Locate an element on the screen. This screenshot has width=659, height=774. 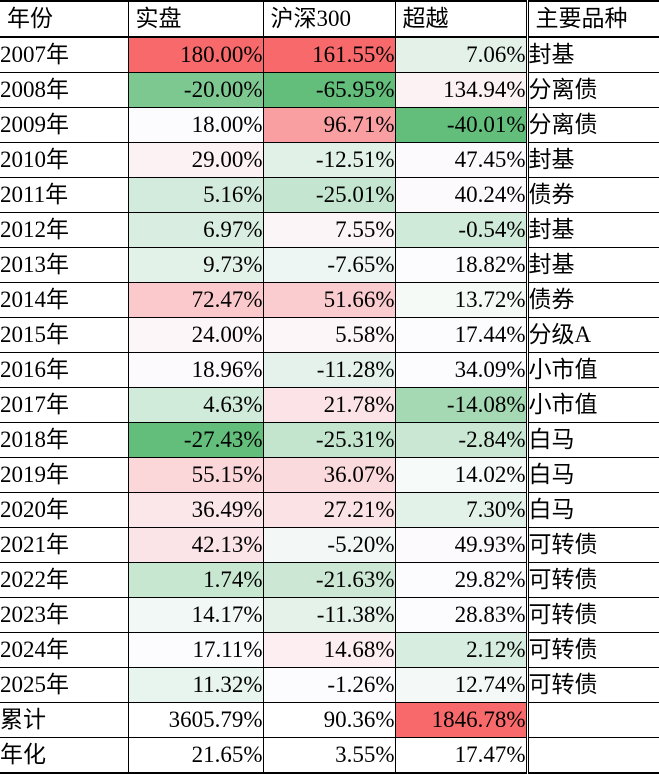
hs300-cell: -7.65% is located at coordinates (329, 265).